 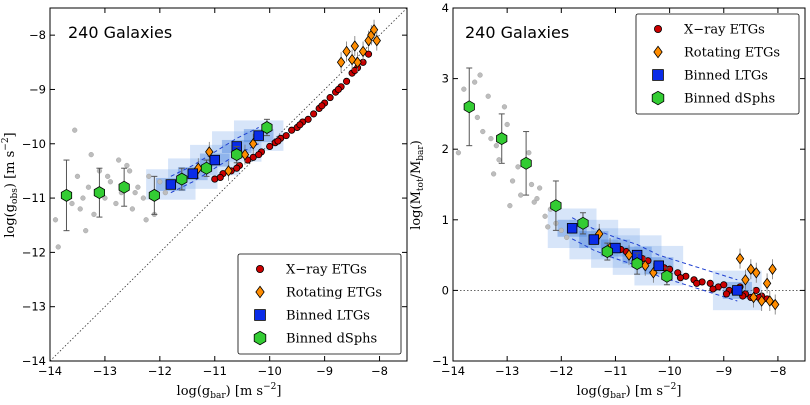 What do you see at coordinates (37, 89) in the screenshot?
I see `y-tick-label: −9` at bounding box center [37, 89].